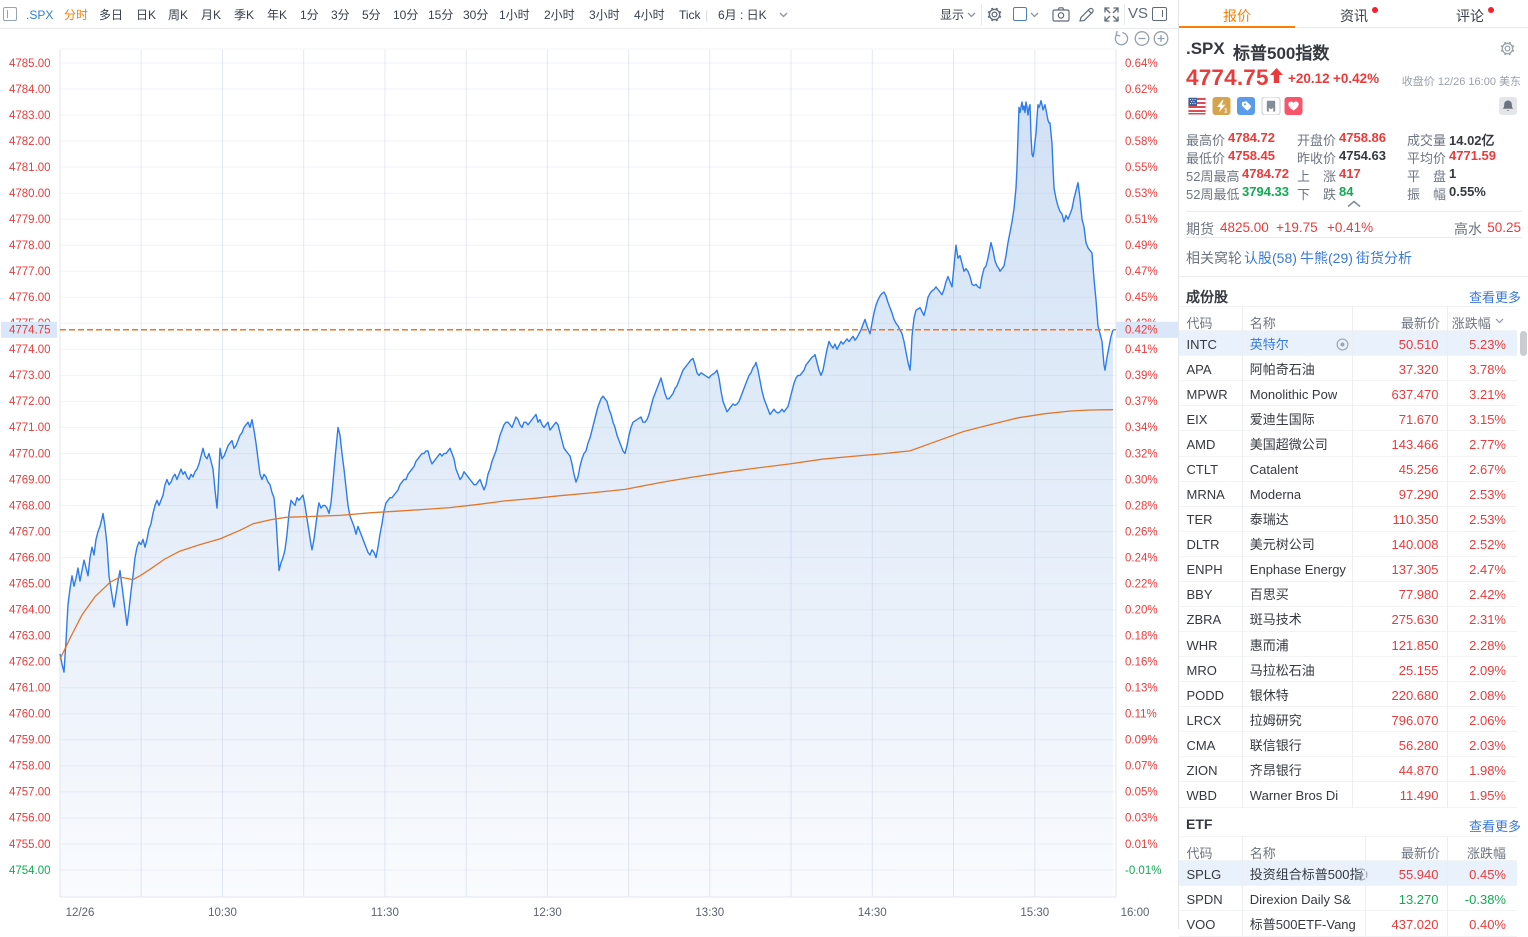  I want to click on svg-text: -0.01%, so click(1143, 871).